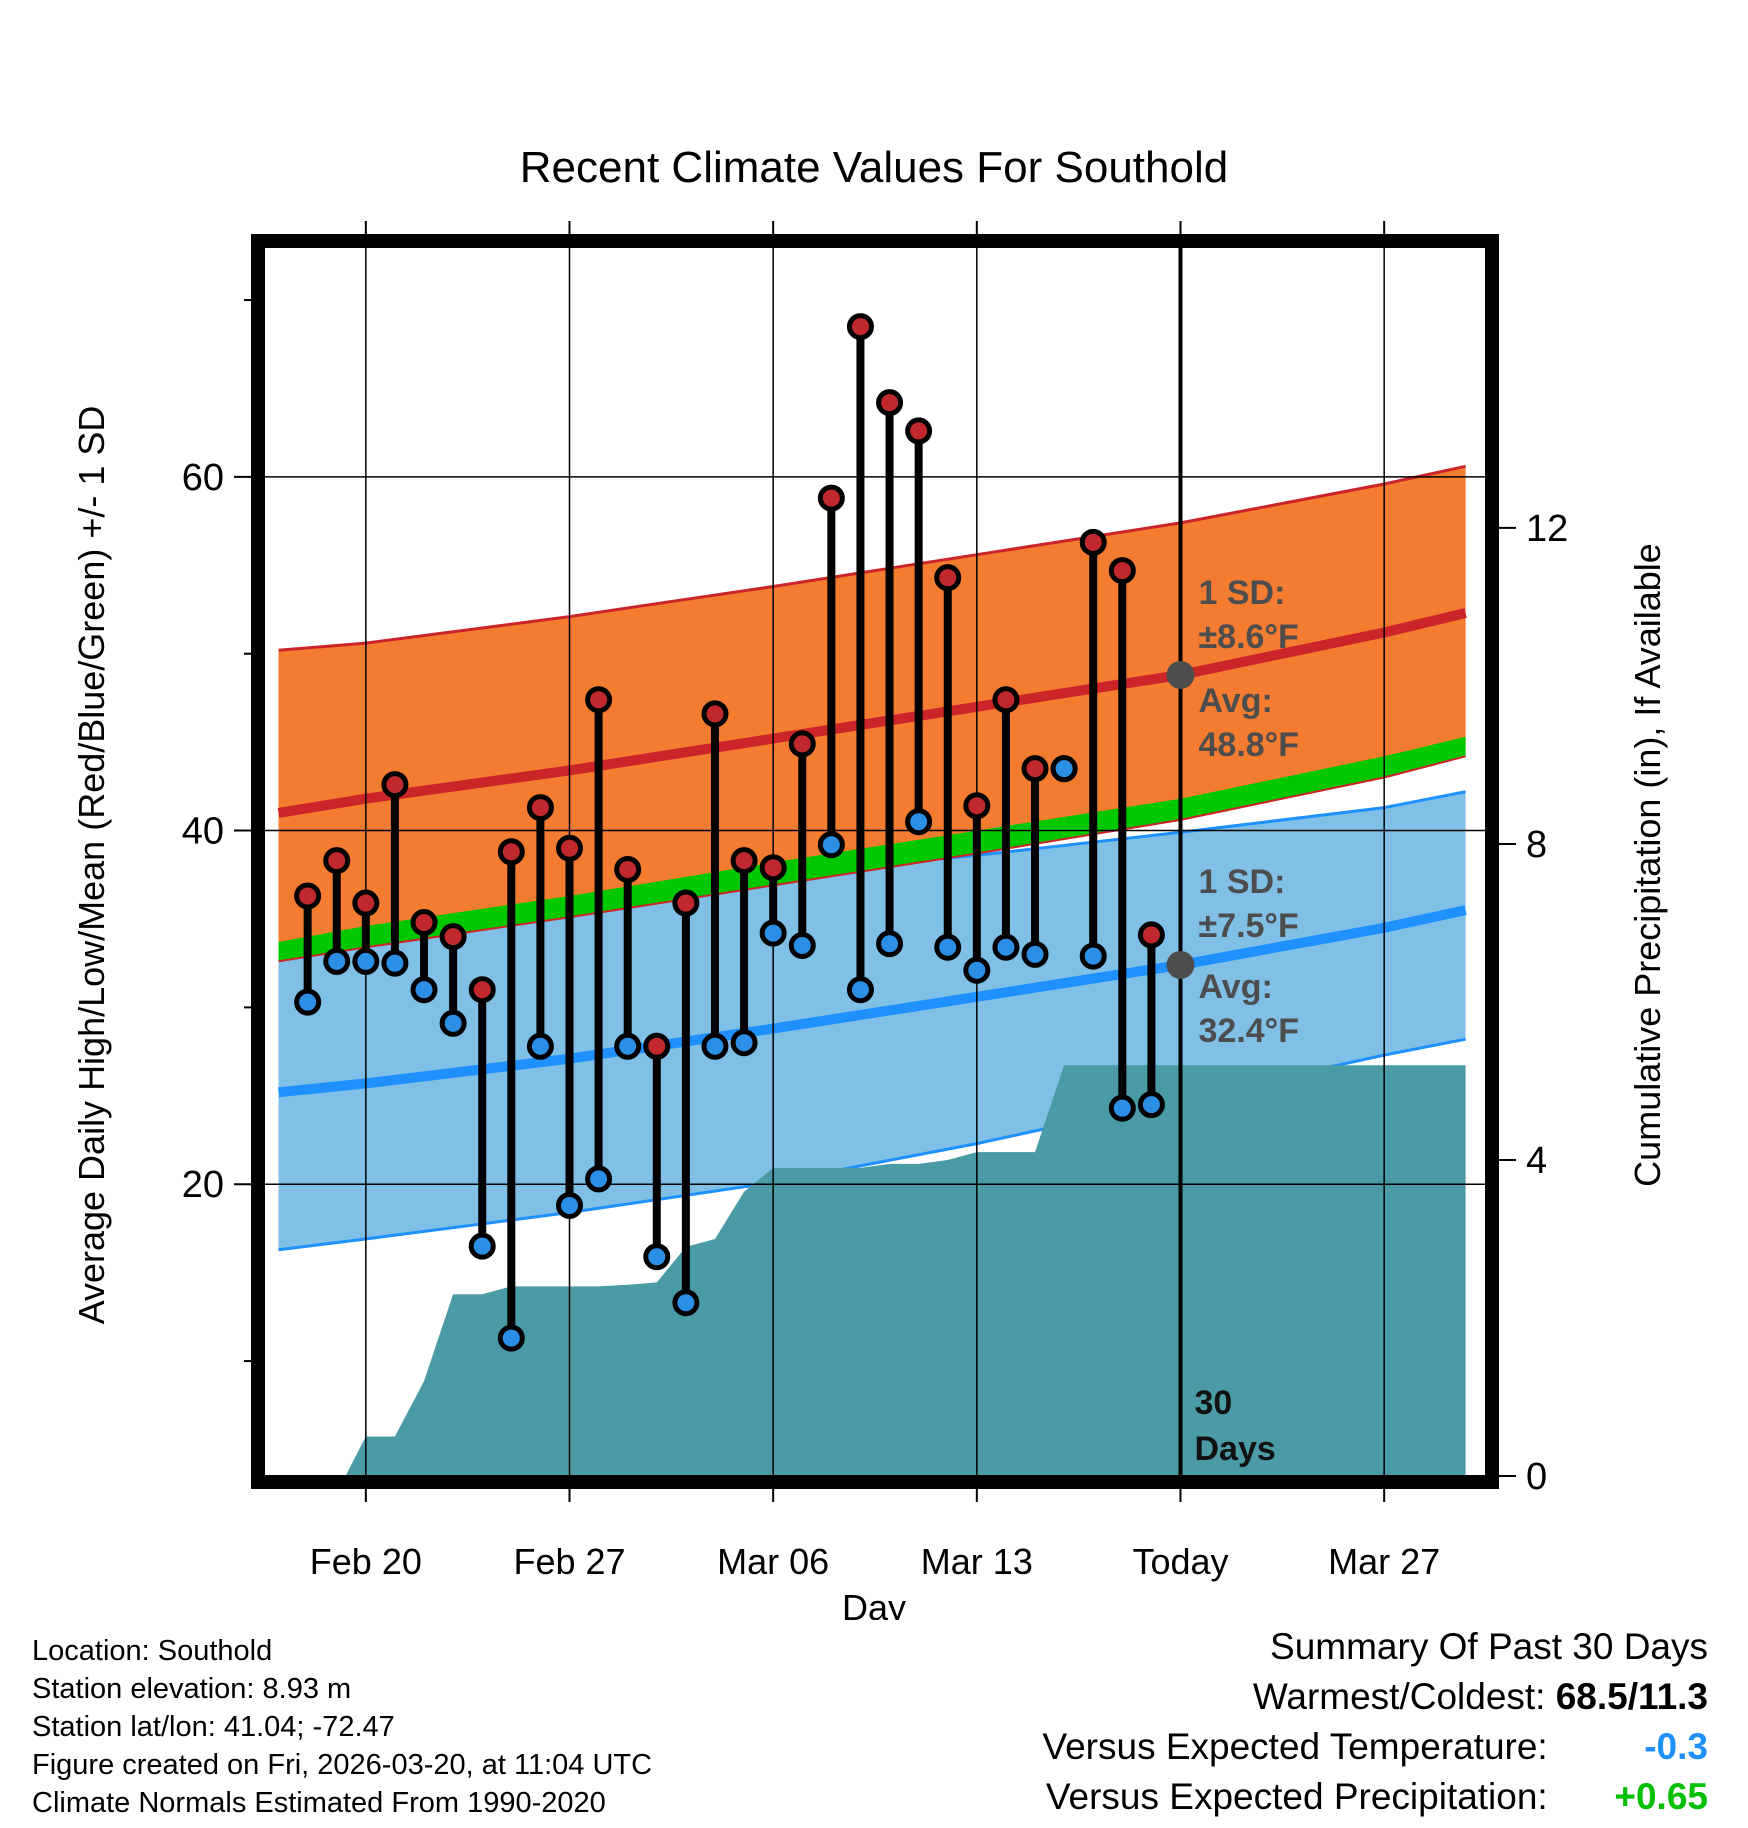 Image resolution: width=1748 pixels, height=1828 pixels. What do you see at coordinates (152, 1651) in the screenshot?
I see `location-text: Location: Southold` at bounding box center [152, 1651].